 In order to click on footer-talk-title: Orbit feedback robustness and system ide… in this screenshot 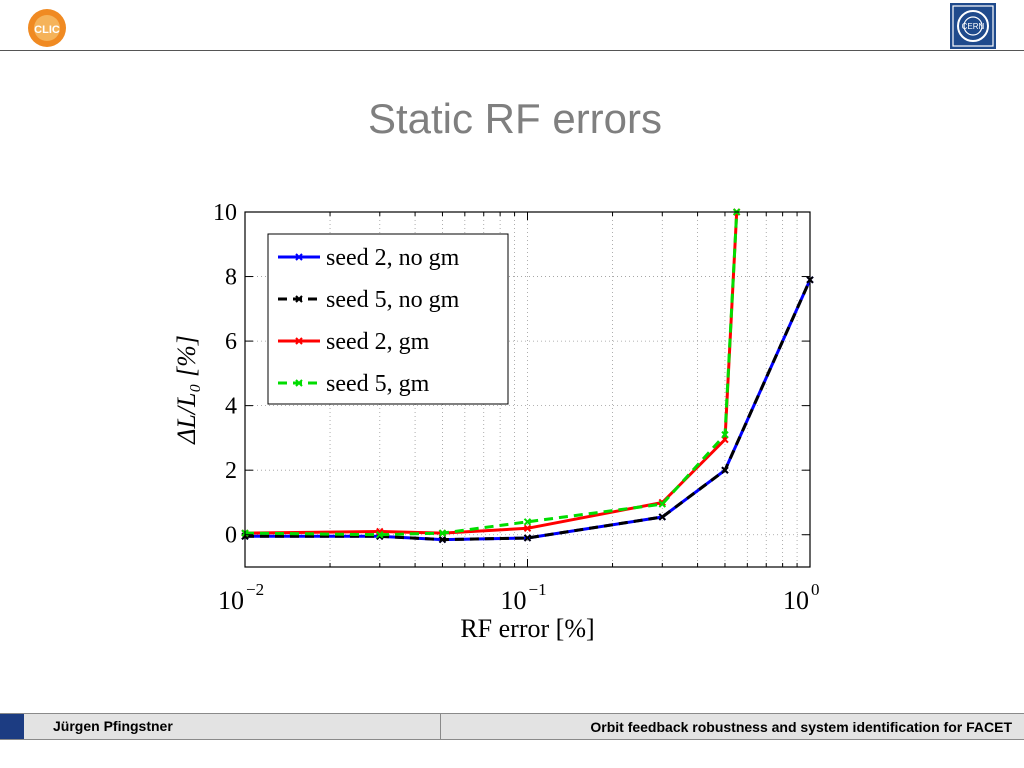, I will do `click(801, 727)`.